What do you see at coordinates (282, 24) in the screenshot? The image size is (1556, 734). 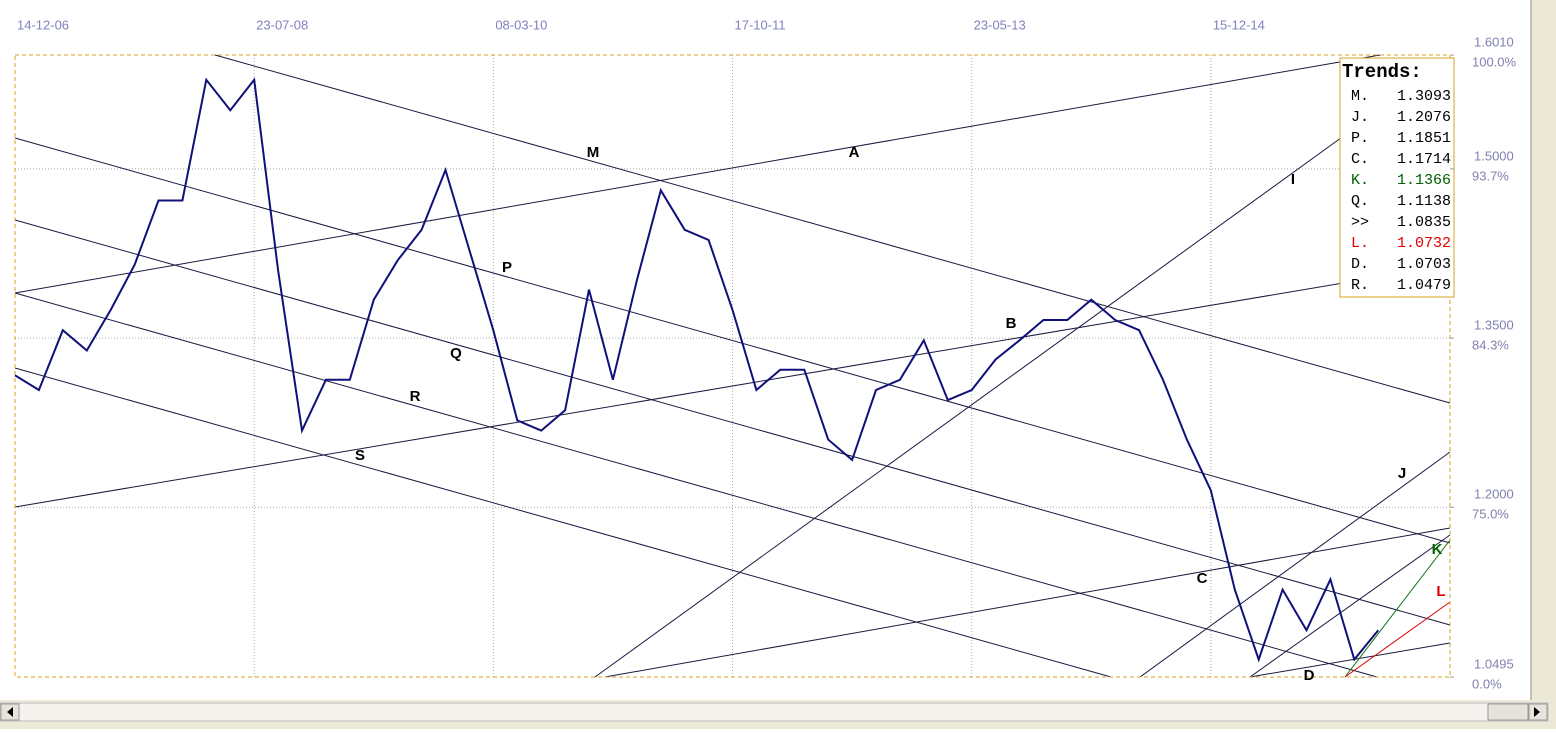 I see `x-tick-label: 23-07-08` at bounding box center [282, 24].